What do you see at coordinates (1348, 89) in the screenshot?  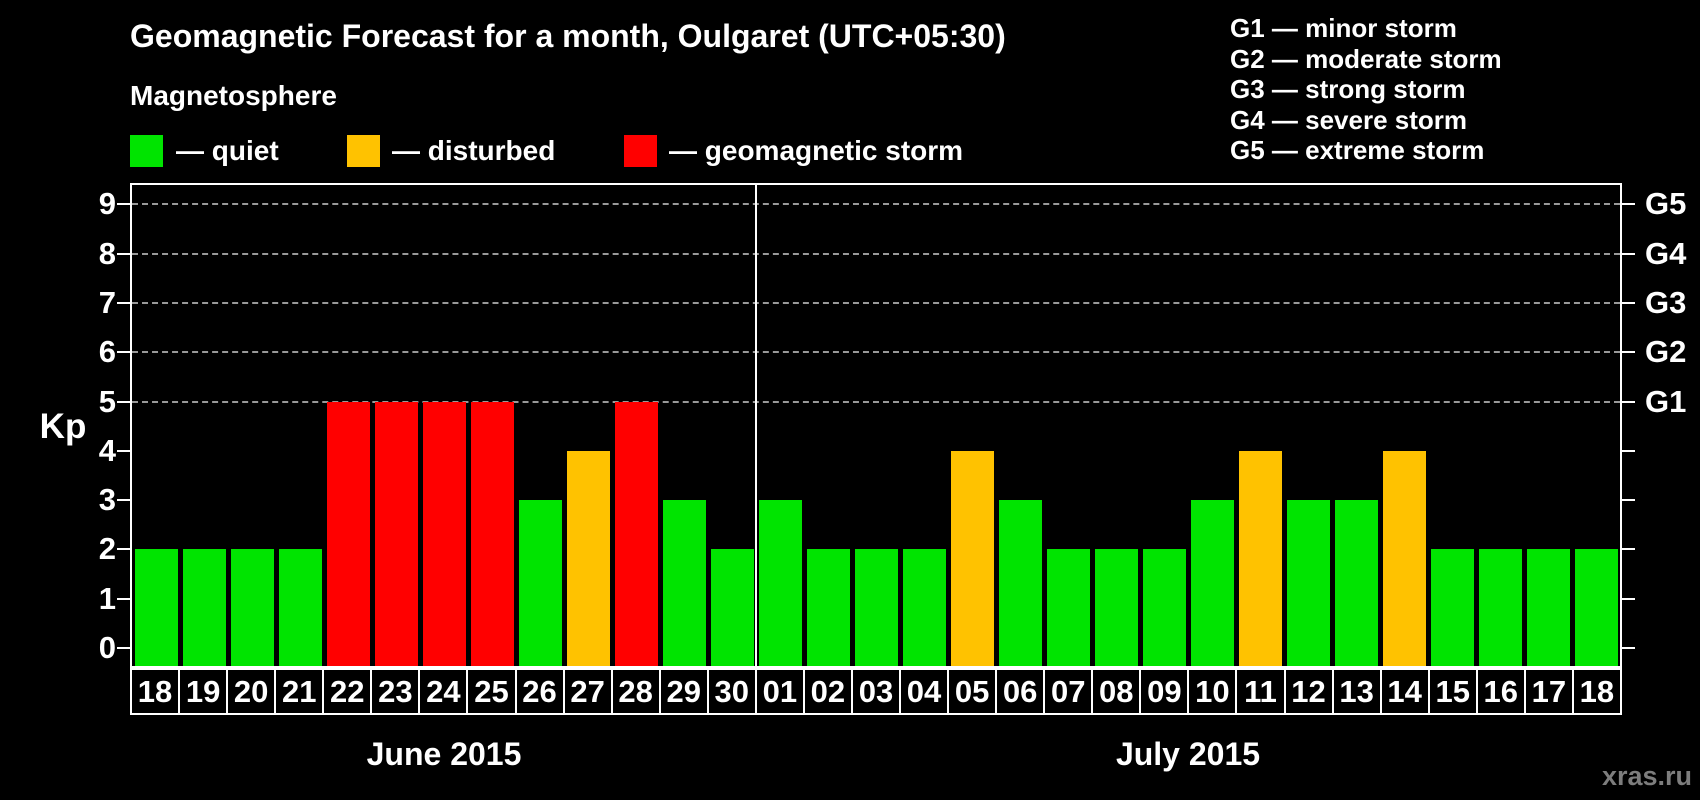 I see `g-legend-line: G3 — strong storm` at bounding box center [1348, 89].